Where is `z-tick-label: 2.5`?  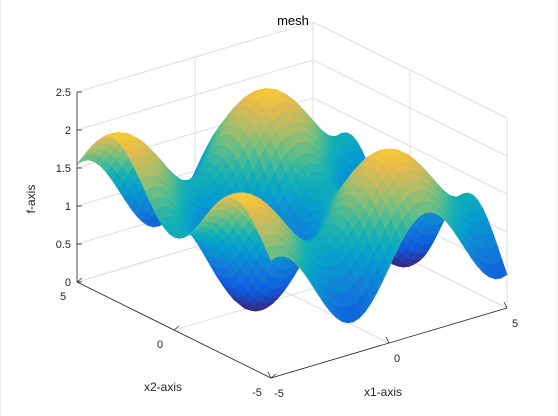 z-tick-label: 2.5 is located at coordinates (63, 93).